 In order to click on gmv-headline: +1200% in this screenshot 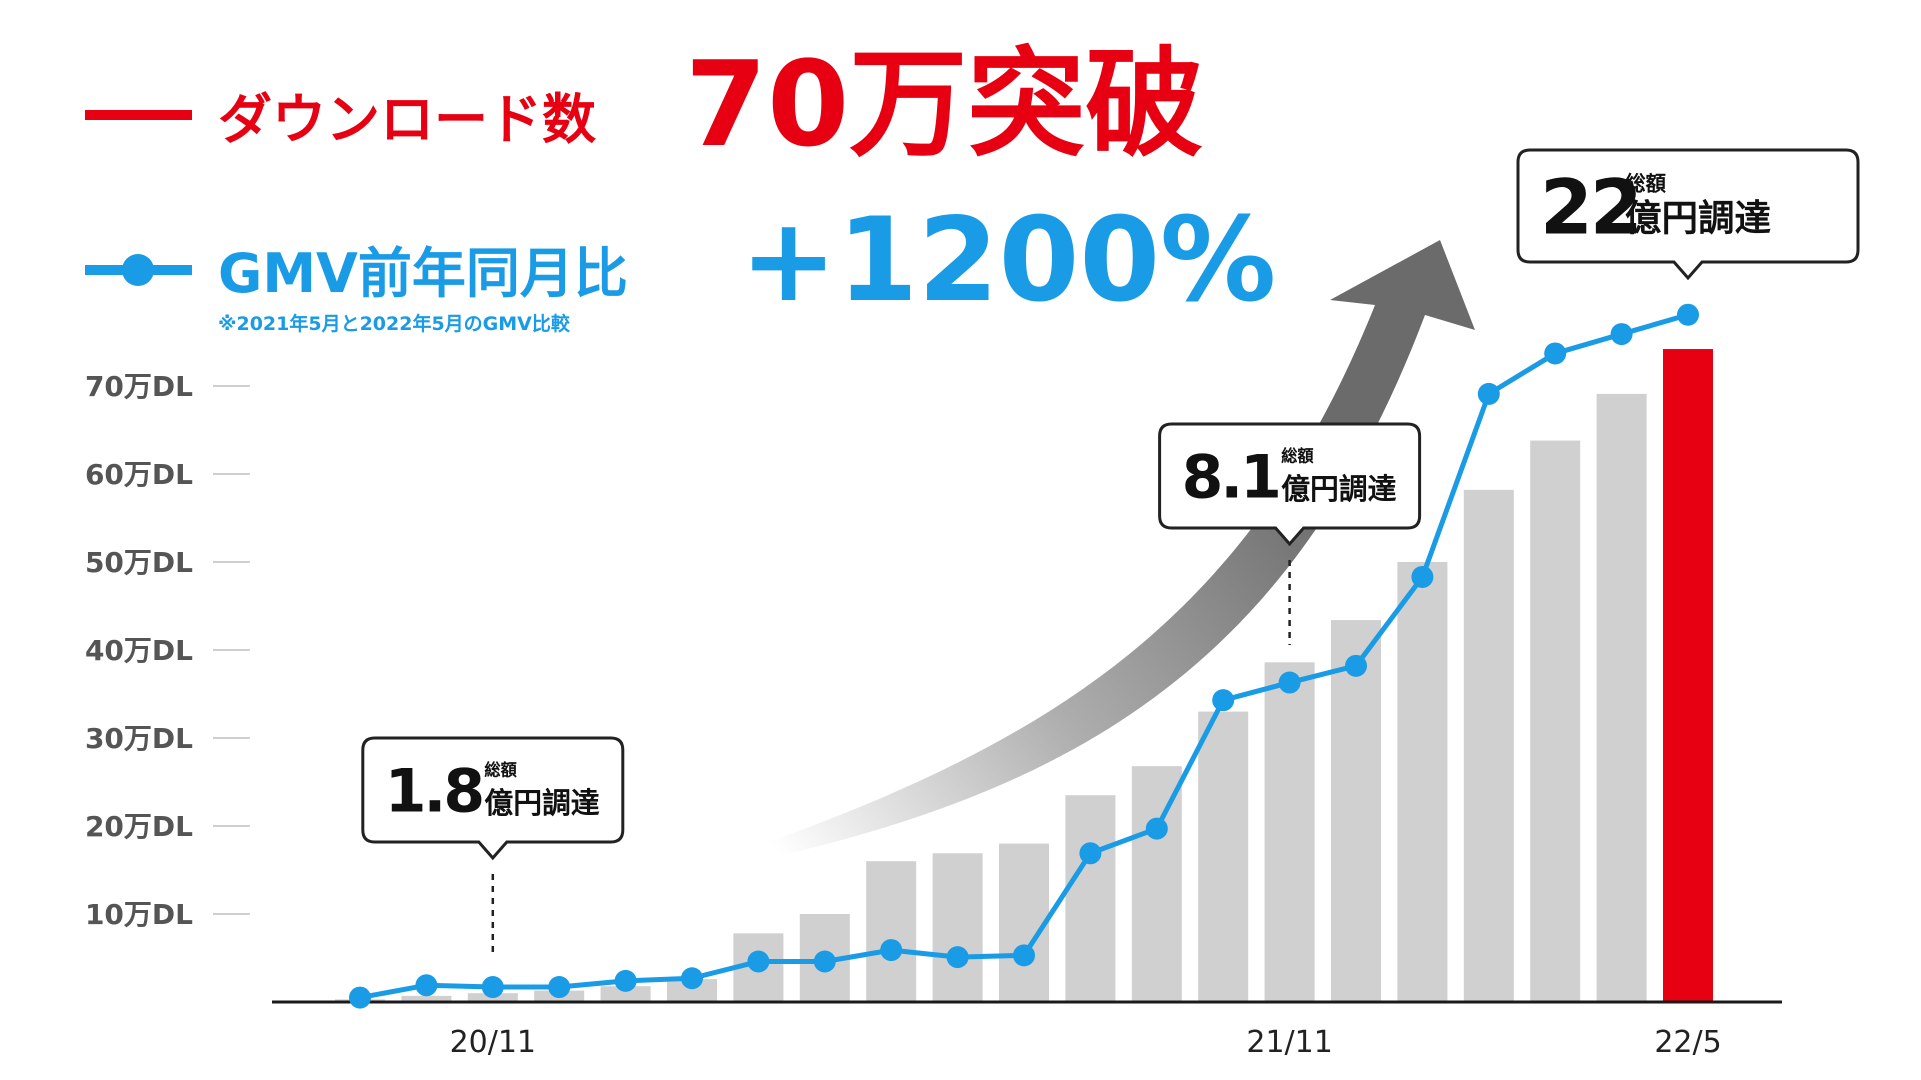, I will do `click(1008, 260)`.